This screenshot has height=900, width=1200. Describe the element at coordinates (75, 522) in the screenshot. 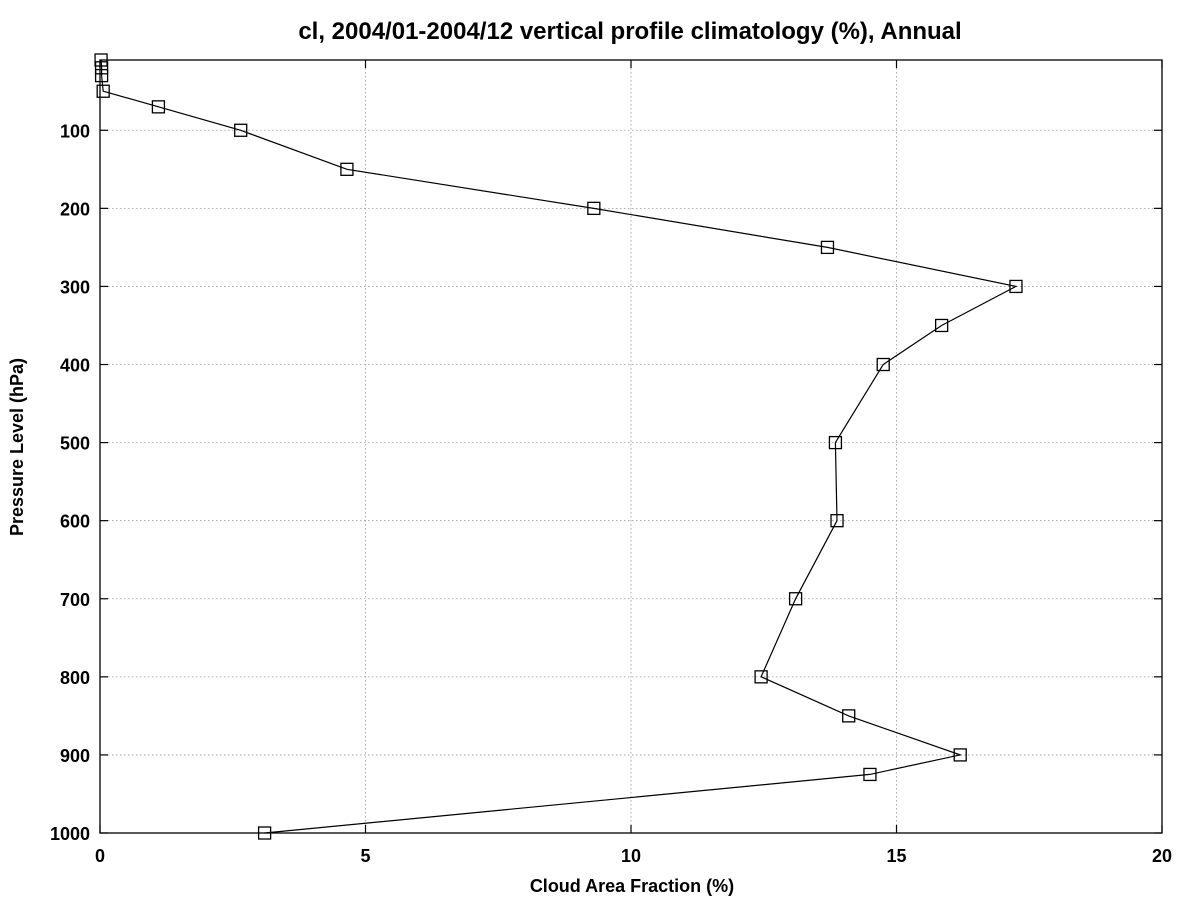

I see `y-tick-label: 600` at that location.